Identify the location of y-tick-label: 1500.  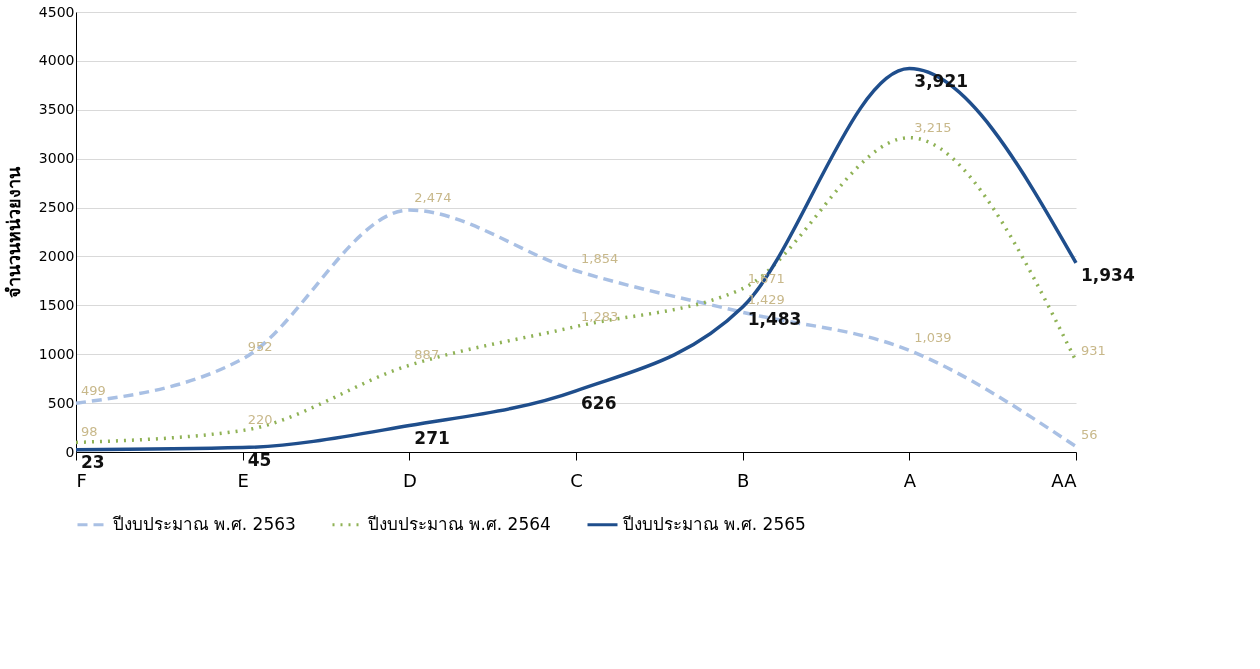
(56, 304).